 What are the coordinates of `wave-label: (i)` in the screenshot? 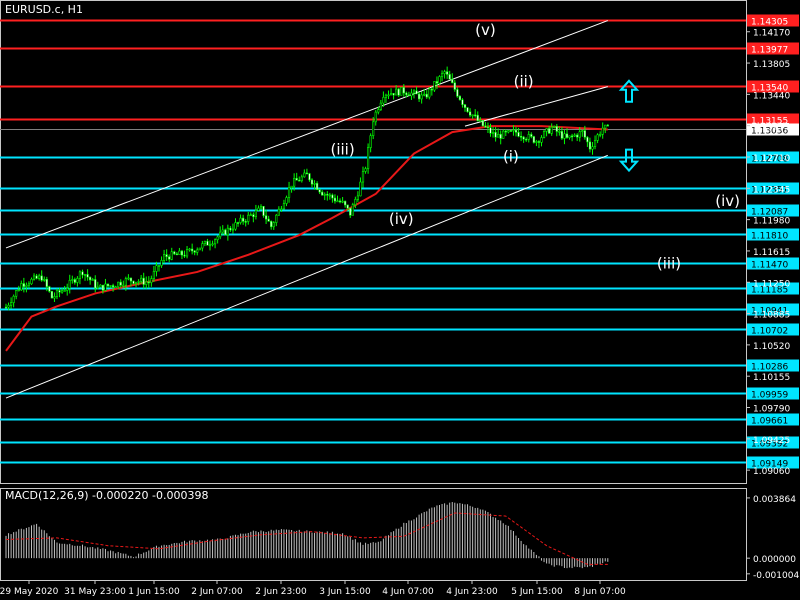 It's located at (511, 156).